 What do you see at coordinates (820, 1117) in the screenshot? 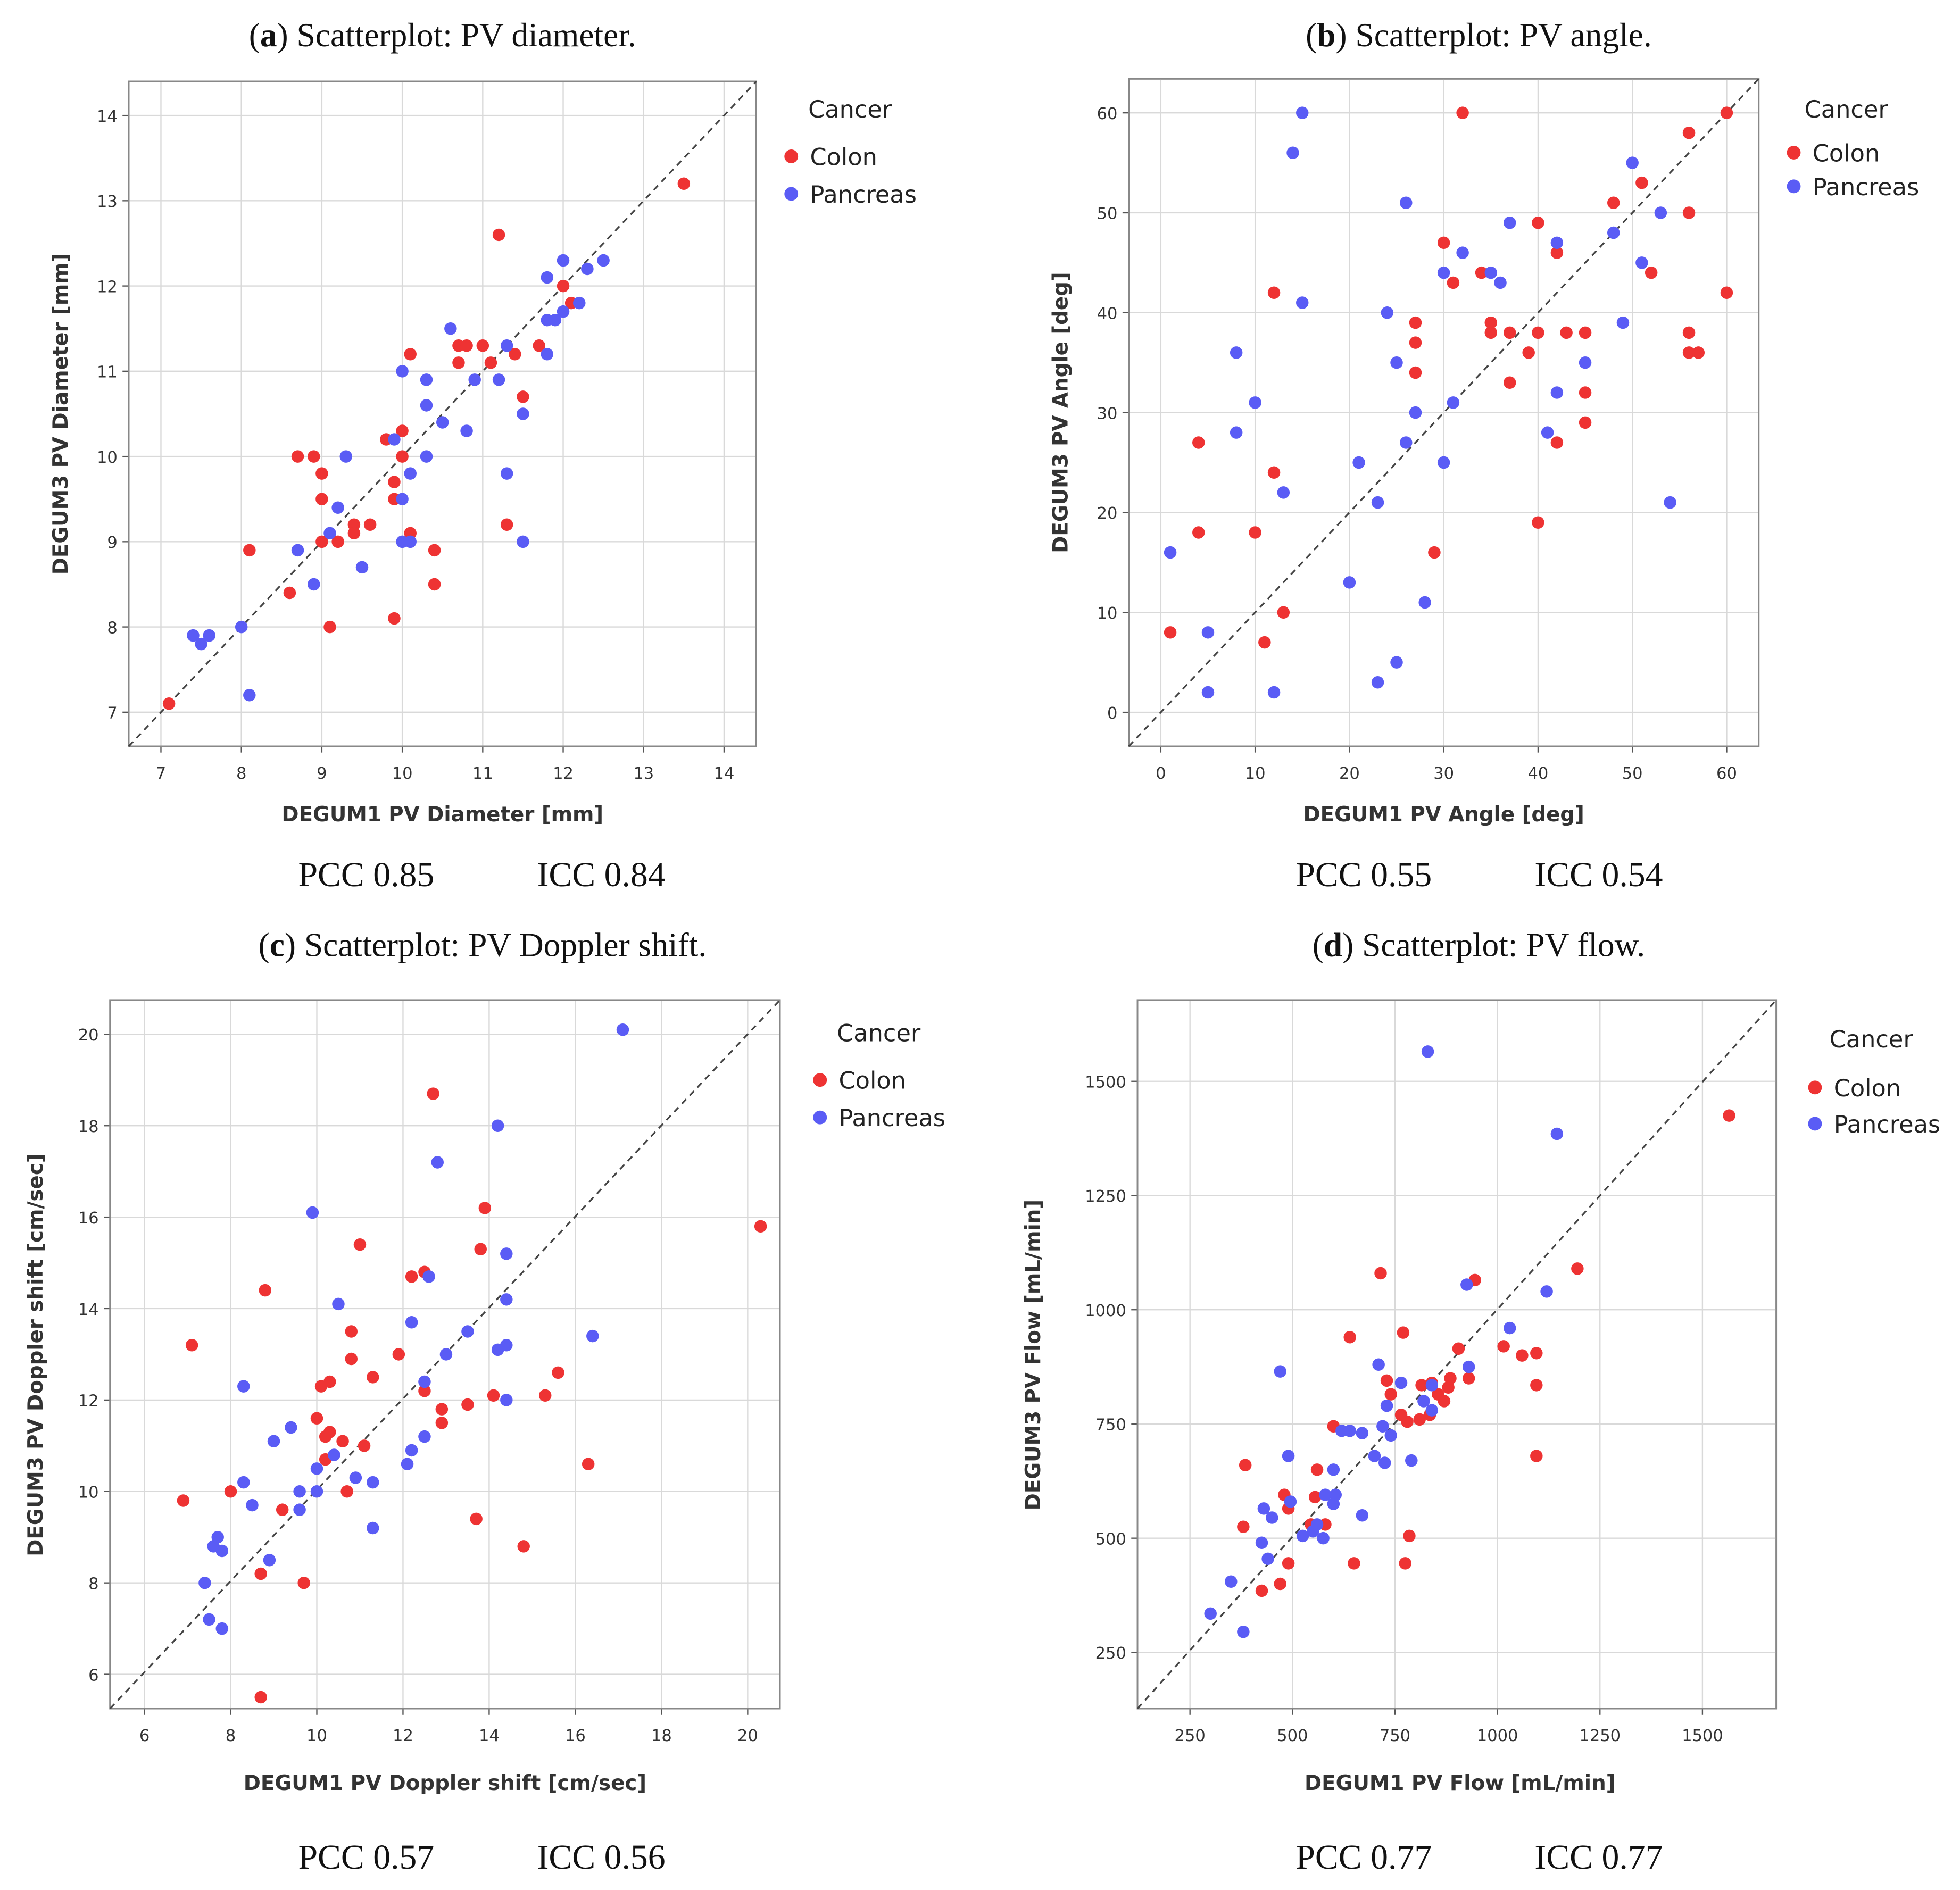
I see `legend-marker-pancreas` at bounding box center [820, 1117].